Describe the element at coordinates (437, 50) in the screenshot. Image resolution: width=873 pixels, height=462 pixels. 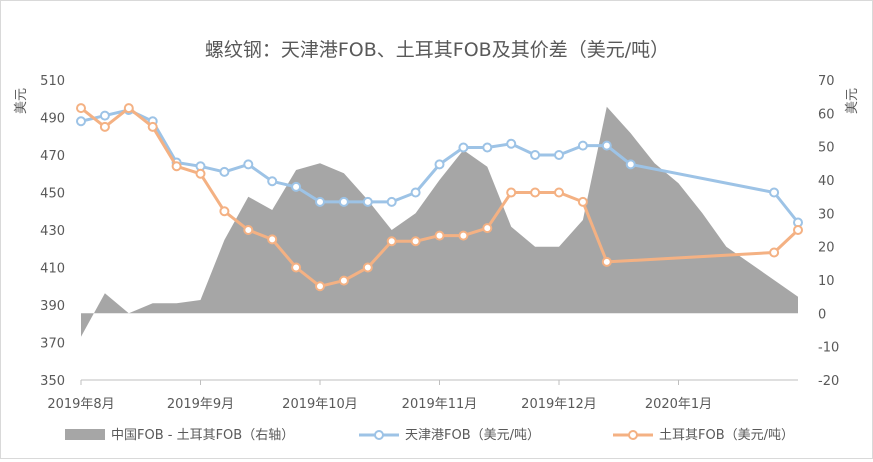
I see `chart-title: 螺纹钢：天津港FOB、土耳其FOB及其价差（美元/吨）` at that location.